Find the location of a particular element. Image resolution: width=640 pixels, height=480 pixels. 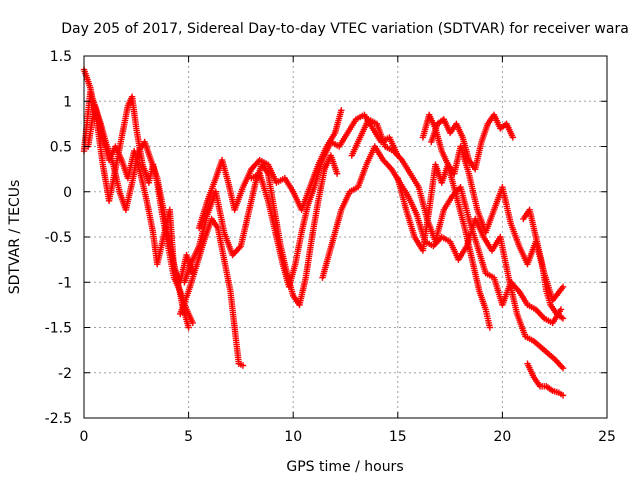

y-tick-label: -2.5 is located at coordinates (58, 419).